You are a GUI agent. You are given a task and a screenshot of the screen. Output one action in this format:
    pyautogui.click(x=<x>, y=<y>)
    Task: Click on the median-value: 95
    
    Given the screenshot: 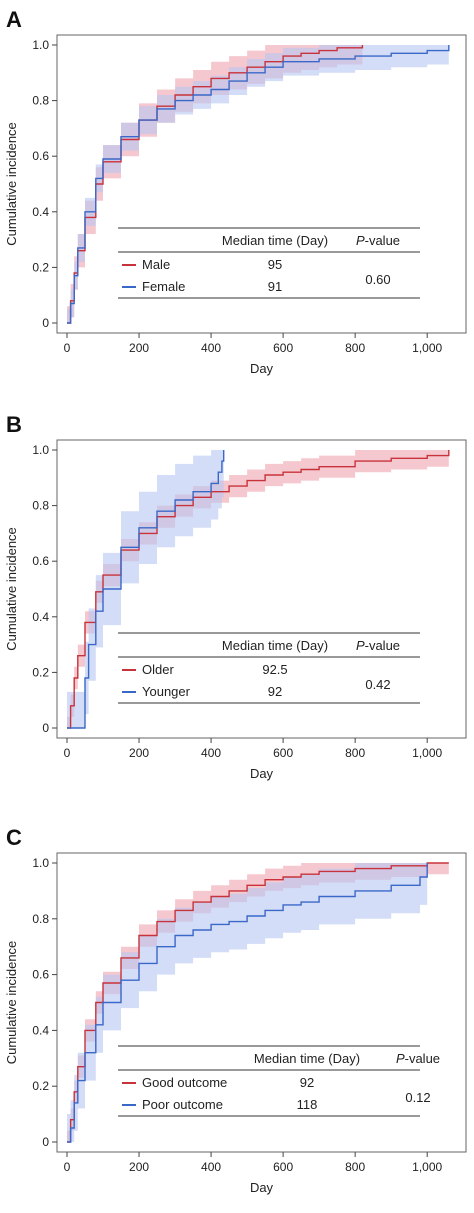 What is the action you would take?
    pyautogui.click(x=275, y=264)
    